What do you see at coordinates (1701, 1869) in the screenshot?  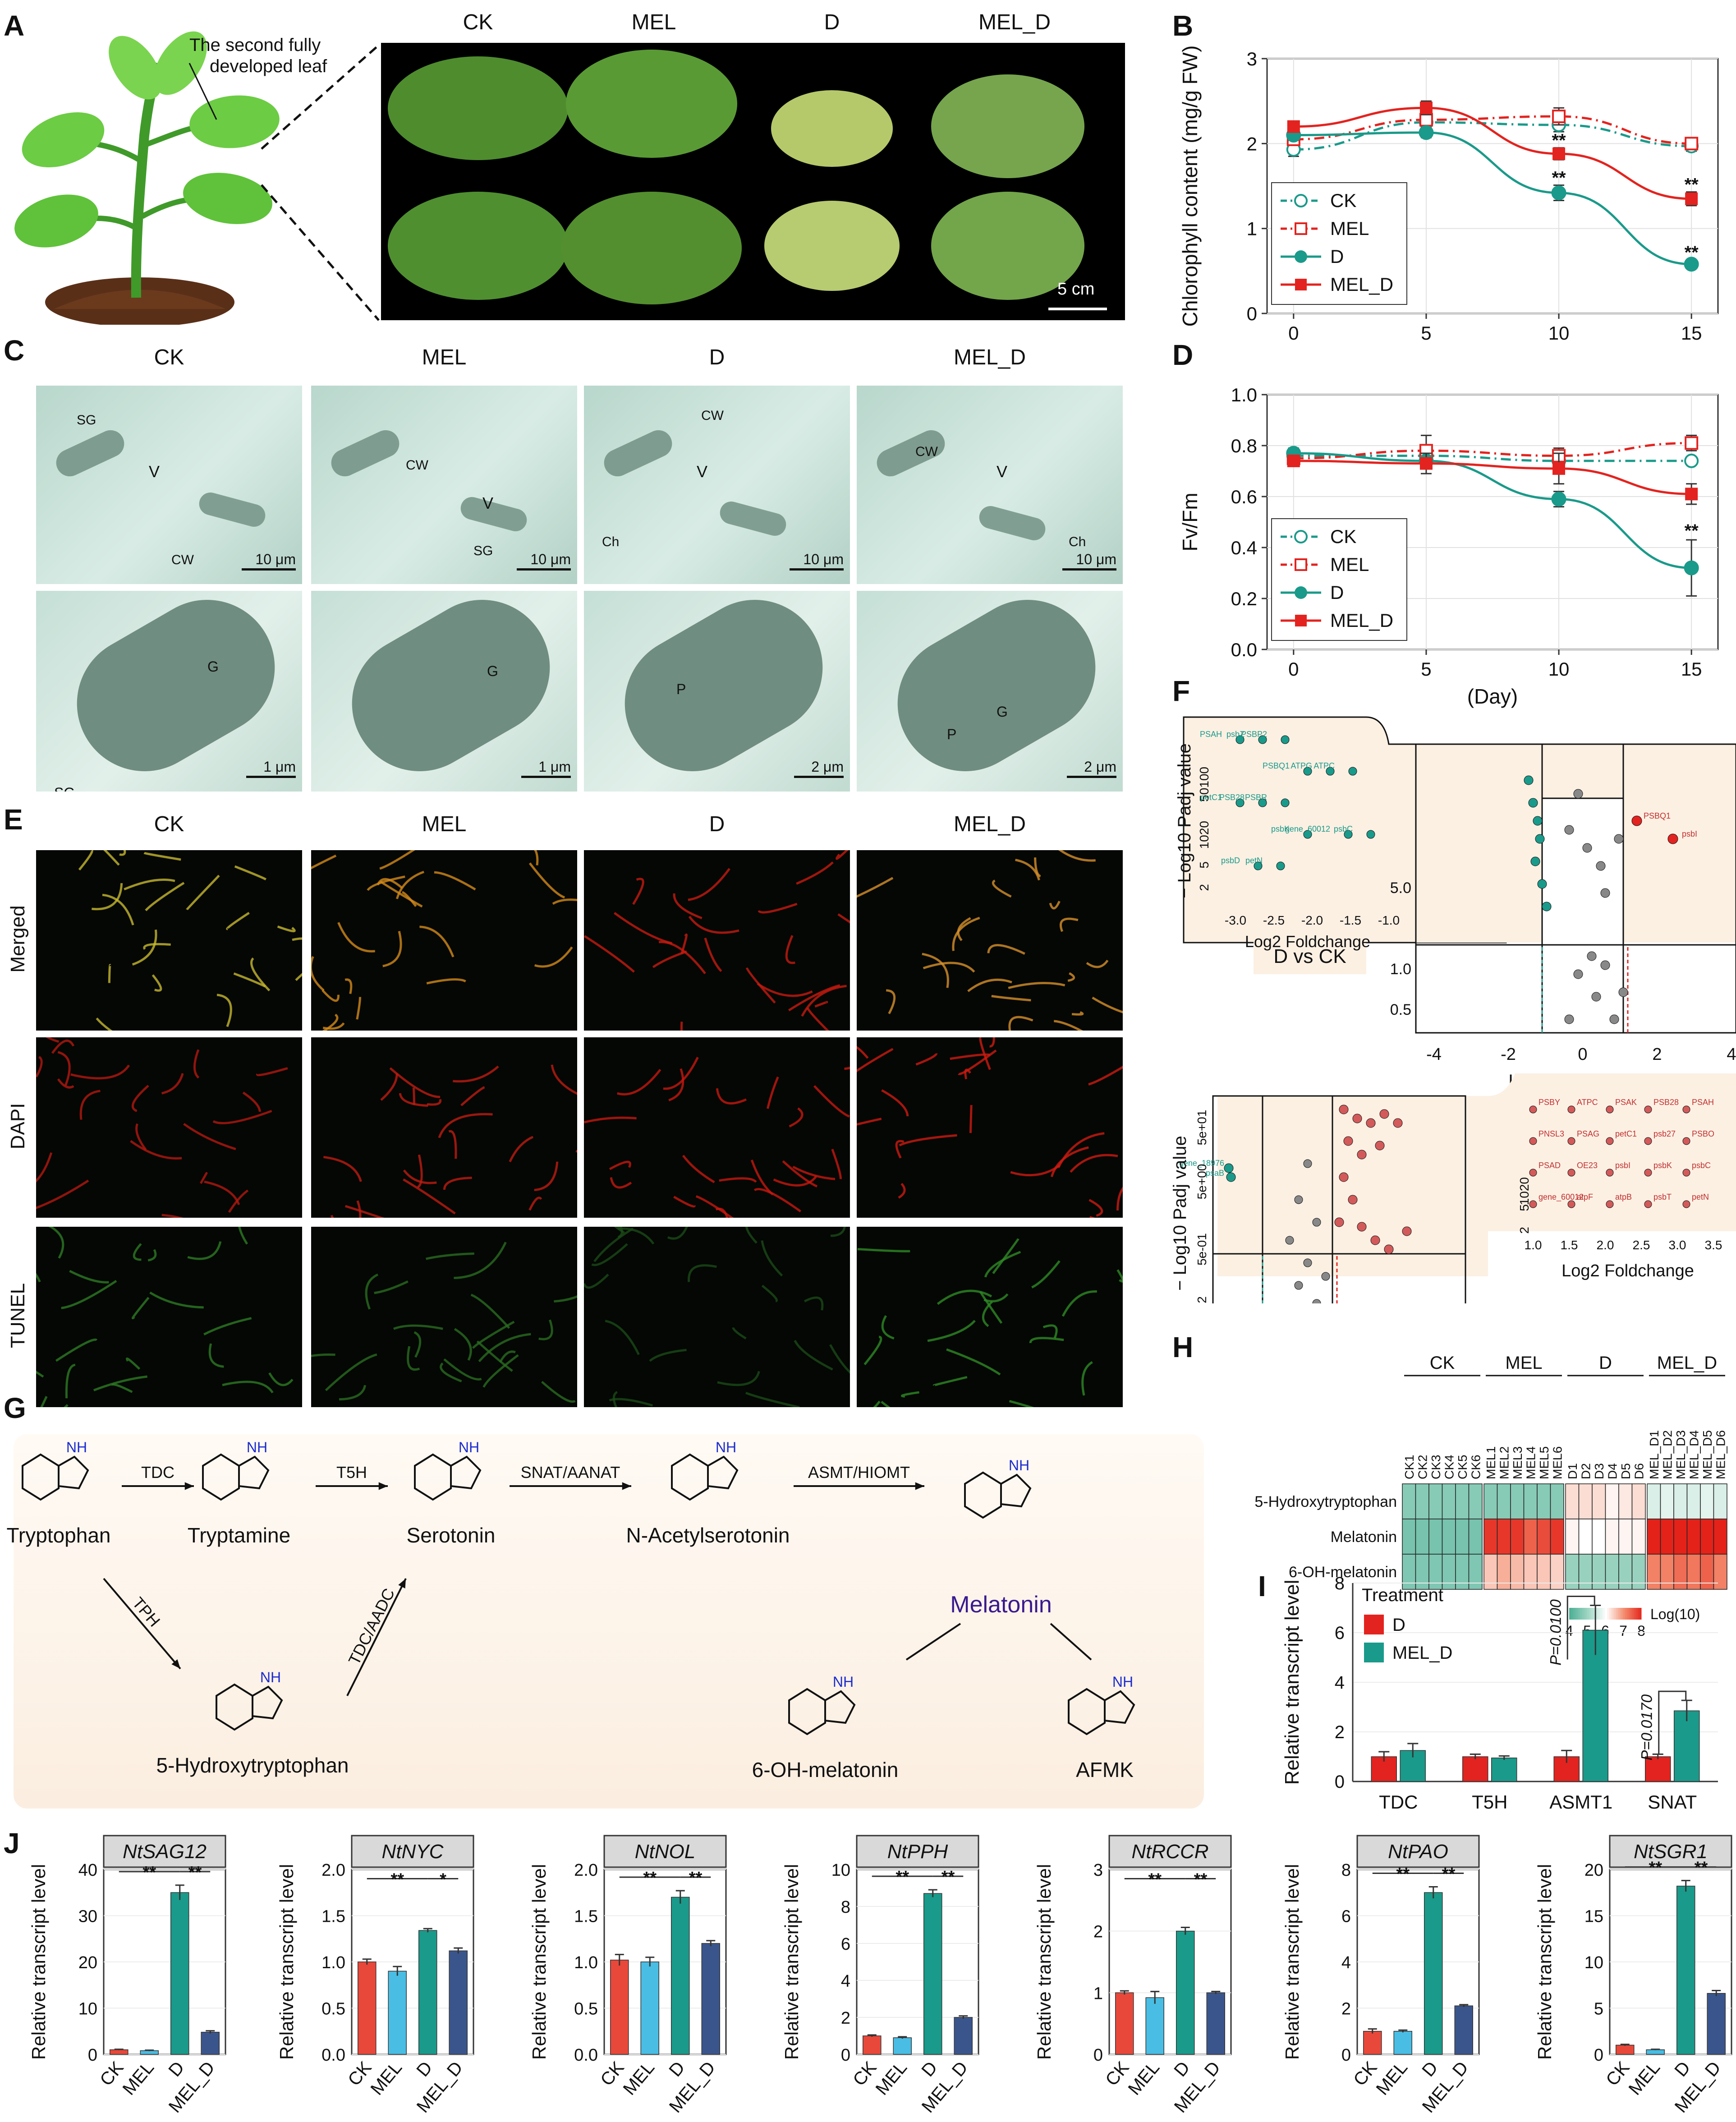 I see `significance-mark: **` at bounding box center [1701, 1869].